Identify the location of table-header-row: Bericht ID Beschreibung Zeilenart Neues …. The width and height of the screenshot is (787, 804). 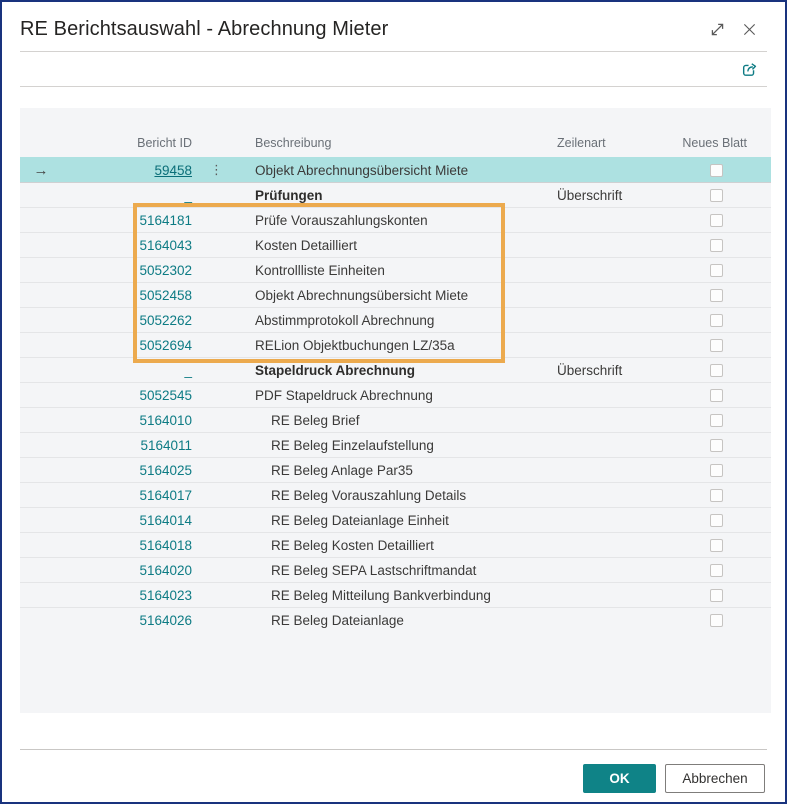
(395, 132).